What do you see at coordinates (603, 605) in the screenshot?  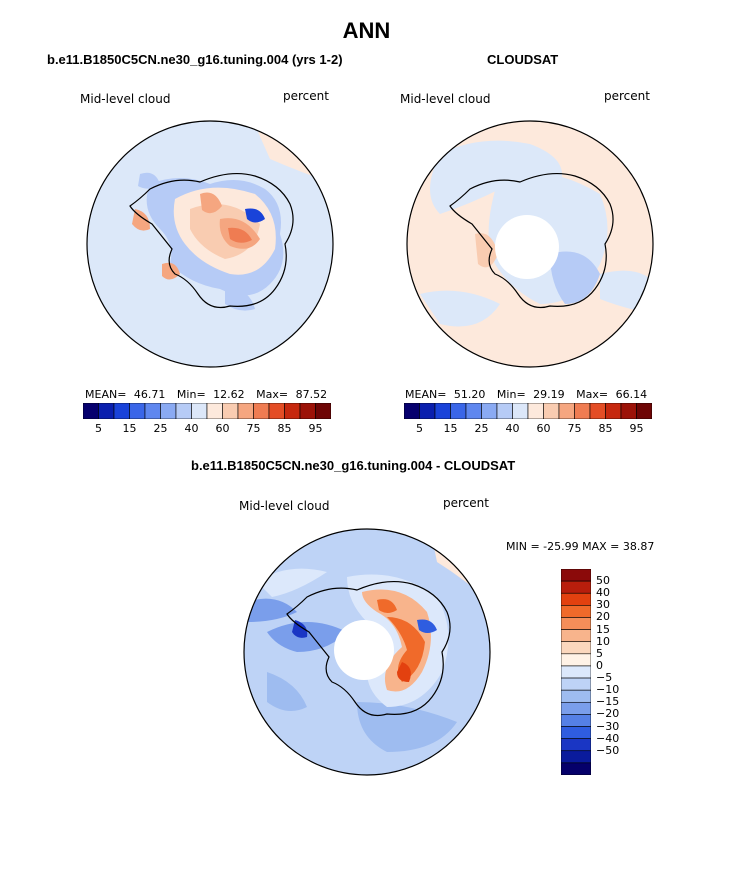 I see `colorbar-tick-label: 30` at bounding box center [603, 605].